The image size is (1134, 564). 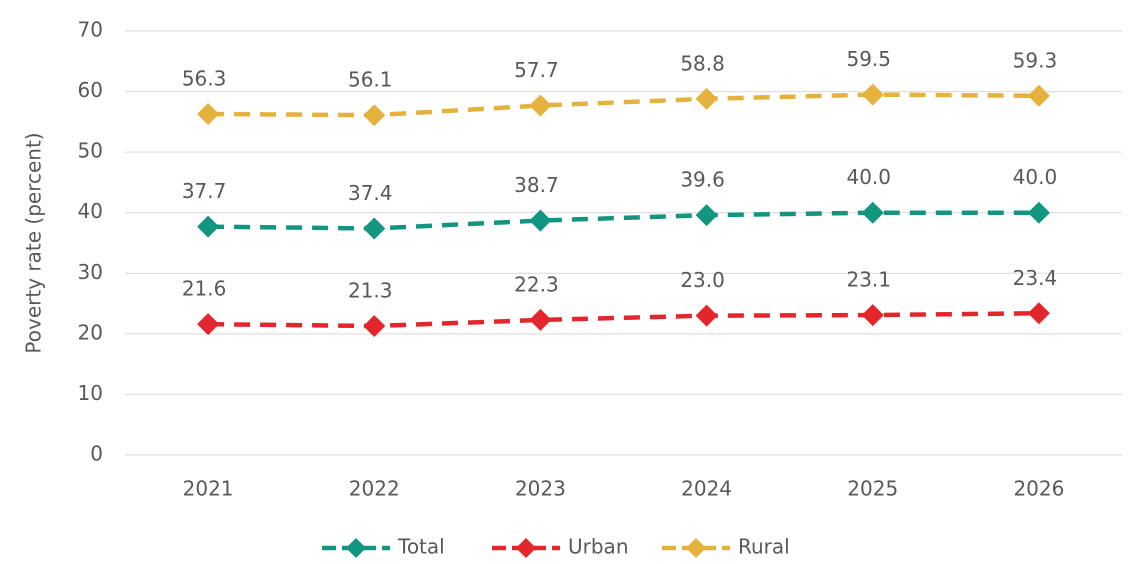 What do you see at coordinates (536, 185) in the screenshot?
I see `data-label: 38.7` at bounding box center [536, 185].